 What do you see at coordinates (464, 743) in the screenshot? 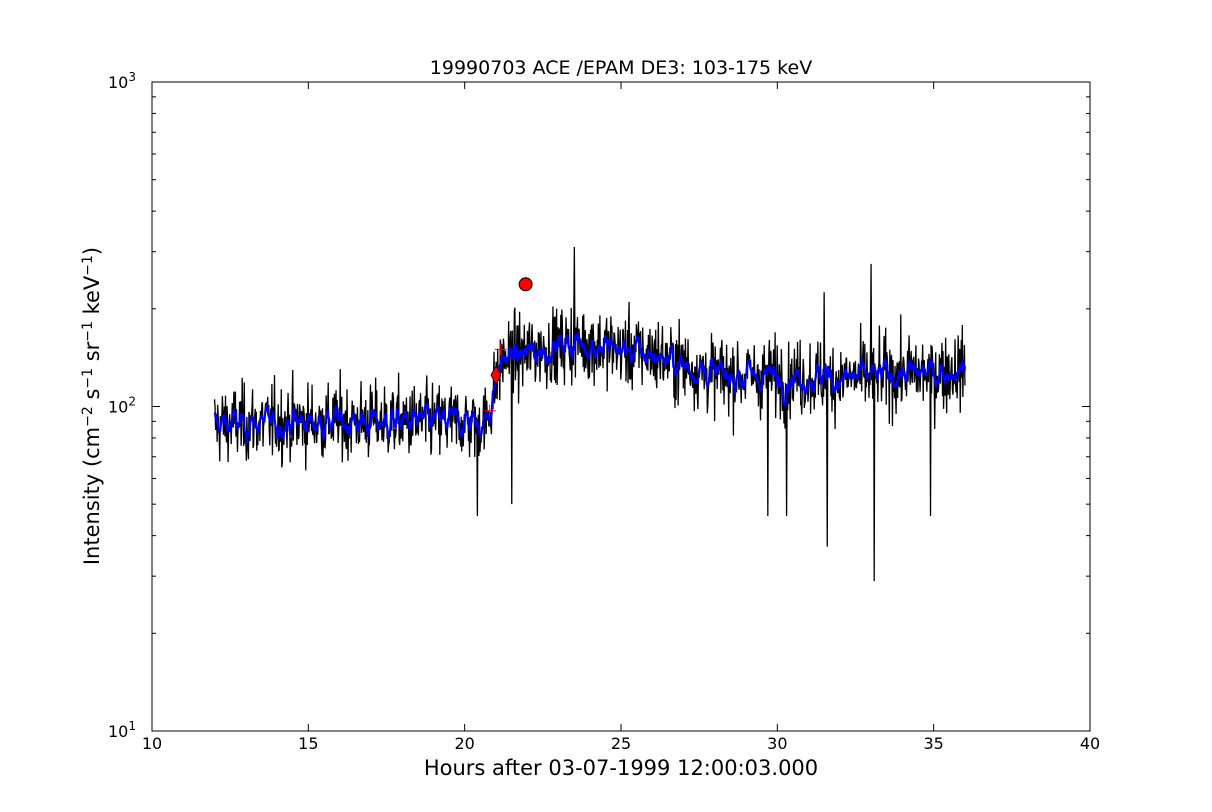
I see `x-tick-label: 20` at bounding box center [464, 743].